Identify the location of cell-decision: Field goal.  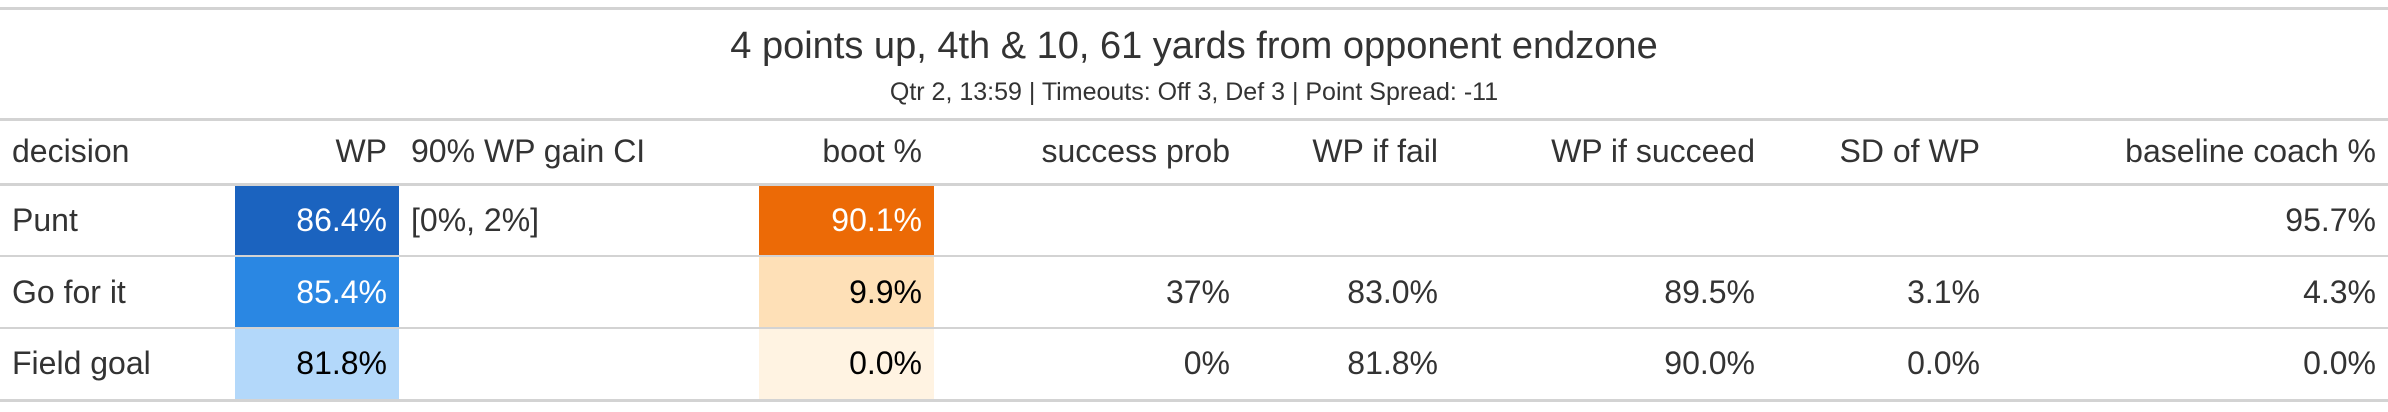
(117, 365).